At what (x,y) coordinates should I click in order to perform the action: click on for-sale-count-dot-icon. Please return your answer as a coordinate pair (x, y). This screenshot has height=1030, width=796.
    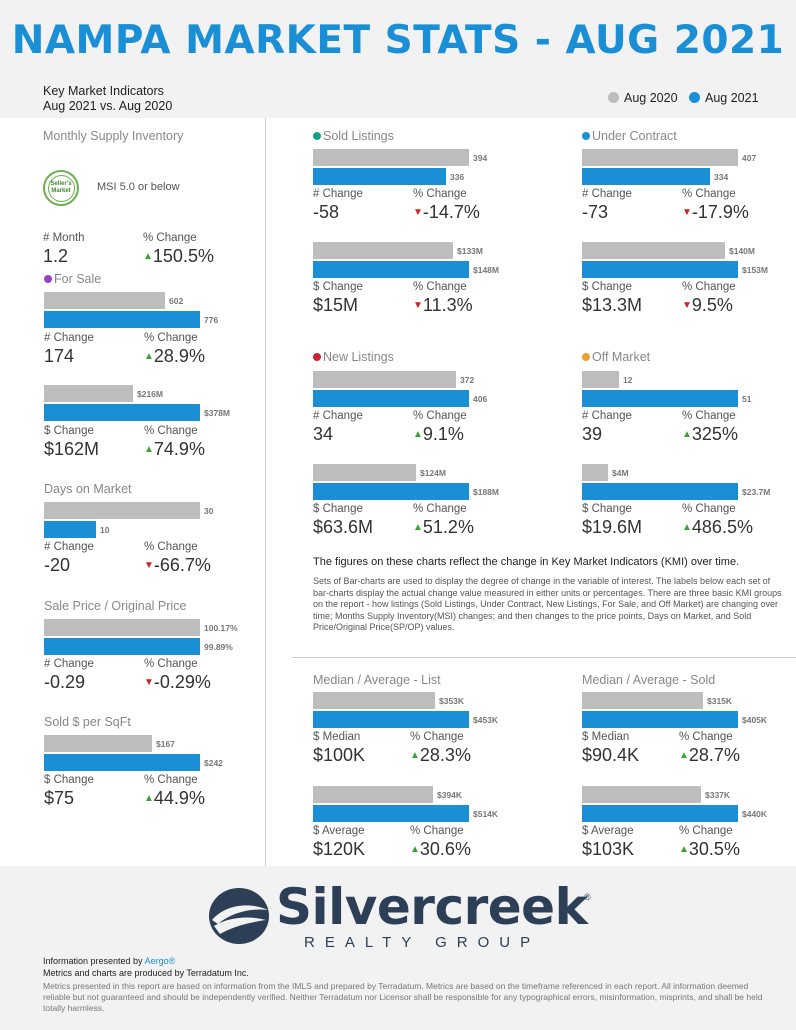
    Looking at the image, I should click on (48, 279).